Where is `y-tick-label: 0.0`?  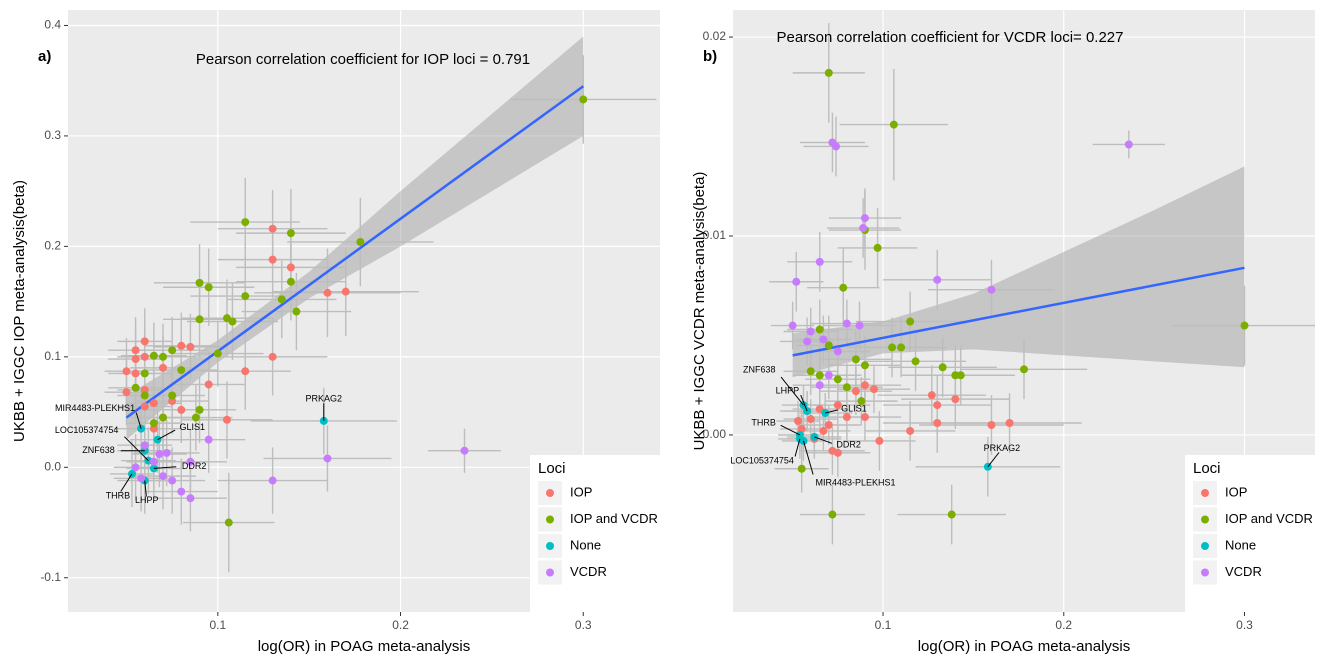
y-tick-label: 0.0 is located at coordinates (52, 466).